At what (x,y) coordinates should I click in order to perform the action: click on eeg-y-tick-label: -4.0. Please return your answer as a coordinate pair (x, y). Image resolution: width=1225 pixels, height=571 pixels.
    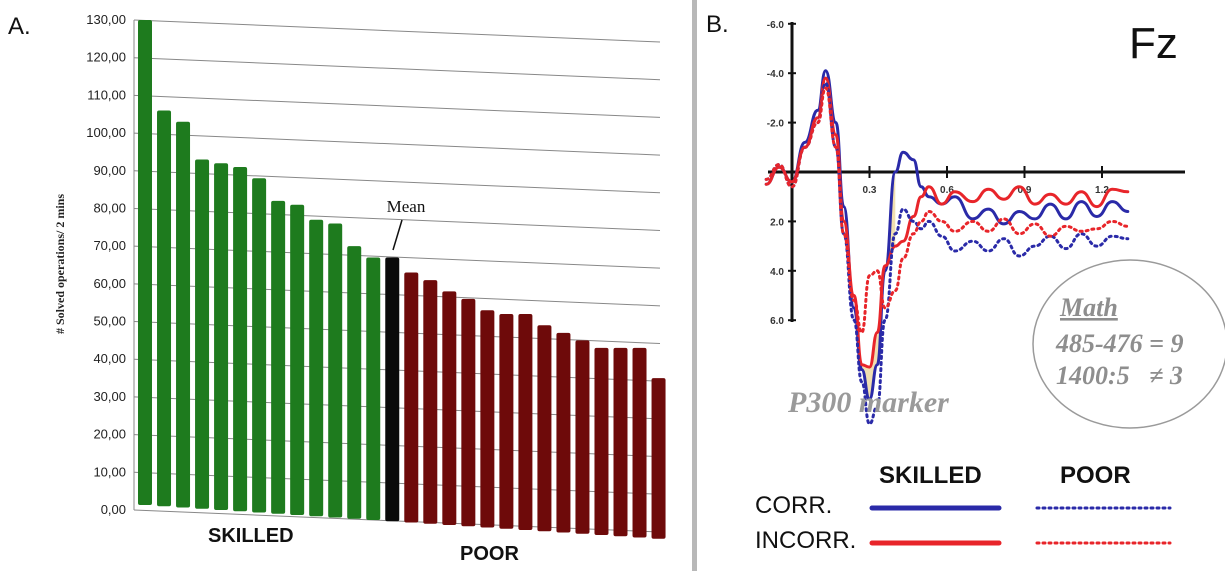
    Looking at the image, I should click on (776, 74).